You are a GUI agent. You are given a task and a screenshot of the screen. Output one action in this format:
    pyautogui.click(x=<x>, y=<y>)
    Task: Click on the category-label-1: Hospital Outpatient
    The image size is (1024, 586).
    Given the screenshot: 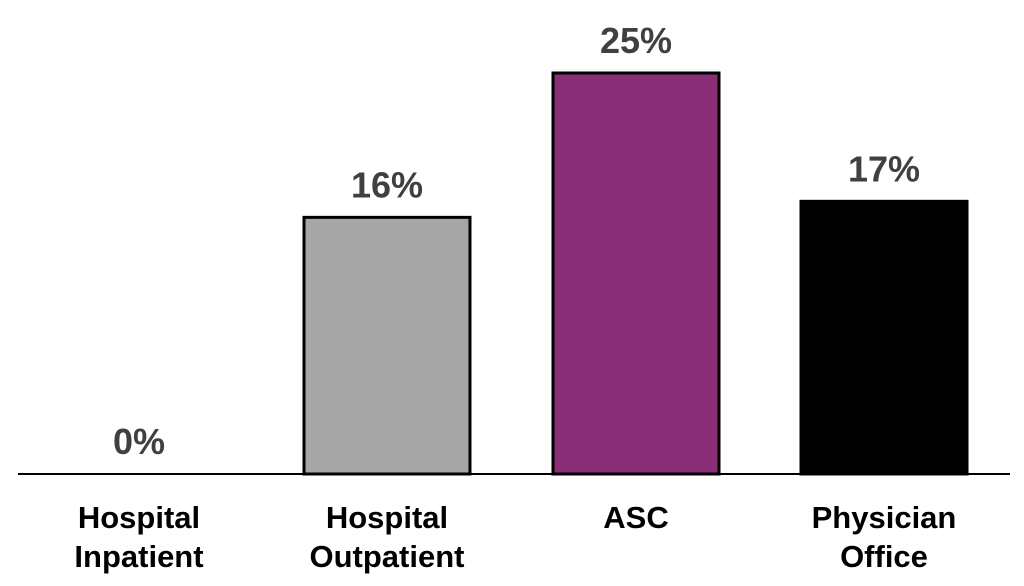 What is the action you would take?
    pyautogui.click(x=387, y=537)
    